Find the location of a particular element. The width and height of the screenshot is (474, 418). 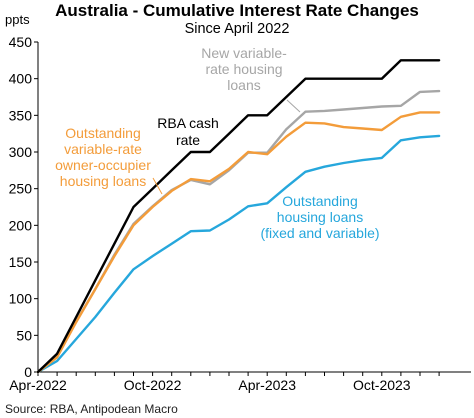

y-tick-label: 150 is located at coordinates (21, 262).